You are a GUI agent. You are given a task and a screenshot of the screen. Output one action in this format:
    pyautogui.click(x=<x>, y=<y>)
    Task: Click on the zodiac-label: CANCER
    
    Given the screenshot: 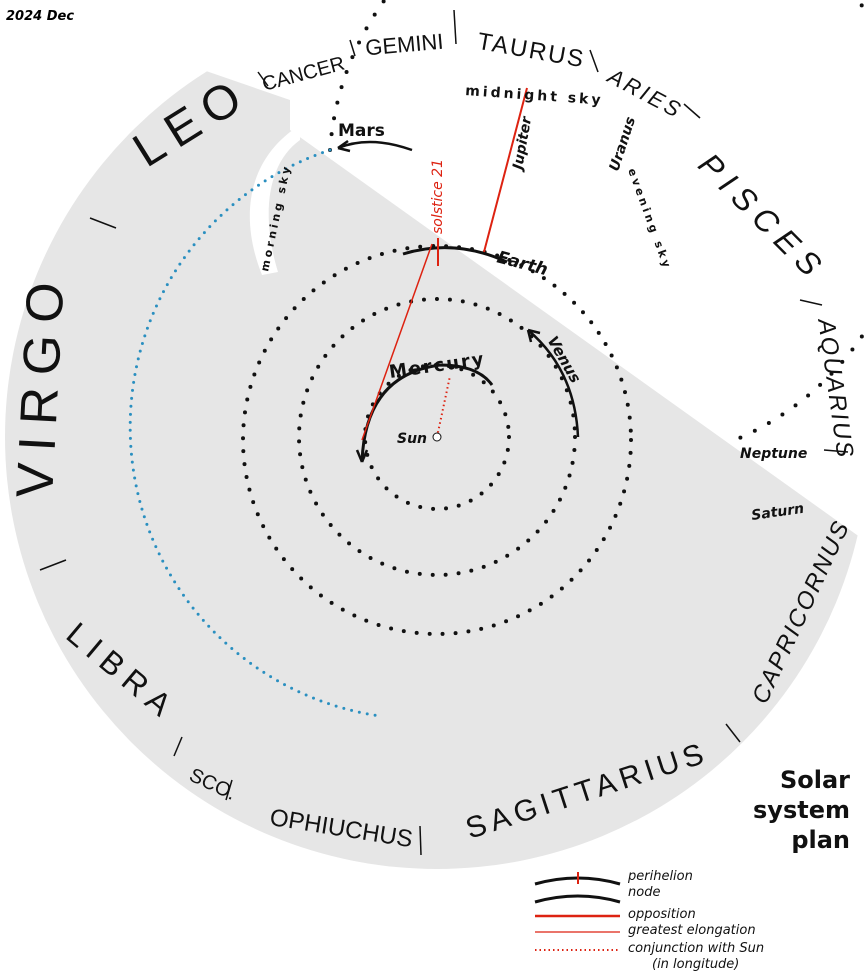 What is the action you would take?
    pyautogui.click(x=303, y=74)
    